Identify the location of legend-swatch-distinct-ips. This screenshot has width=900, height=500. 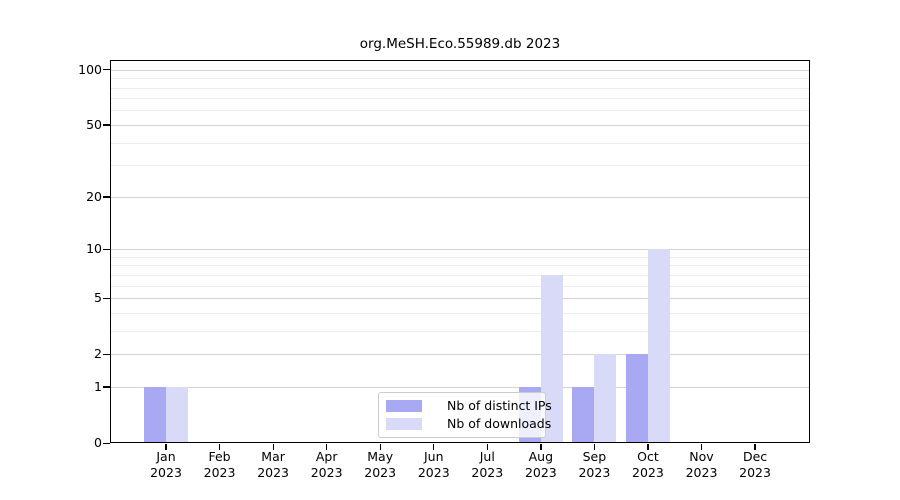
(404, 406).